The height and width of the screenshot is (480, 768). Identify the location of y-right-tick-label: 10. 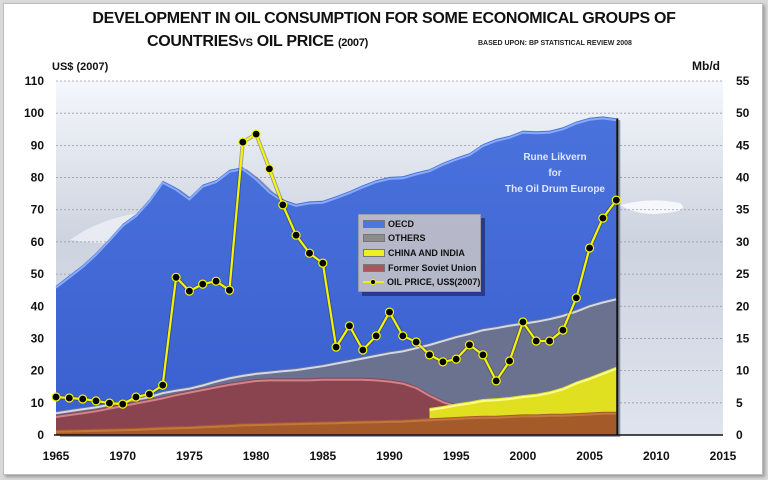
(743, 371).